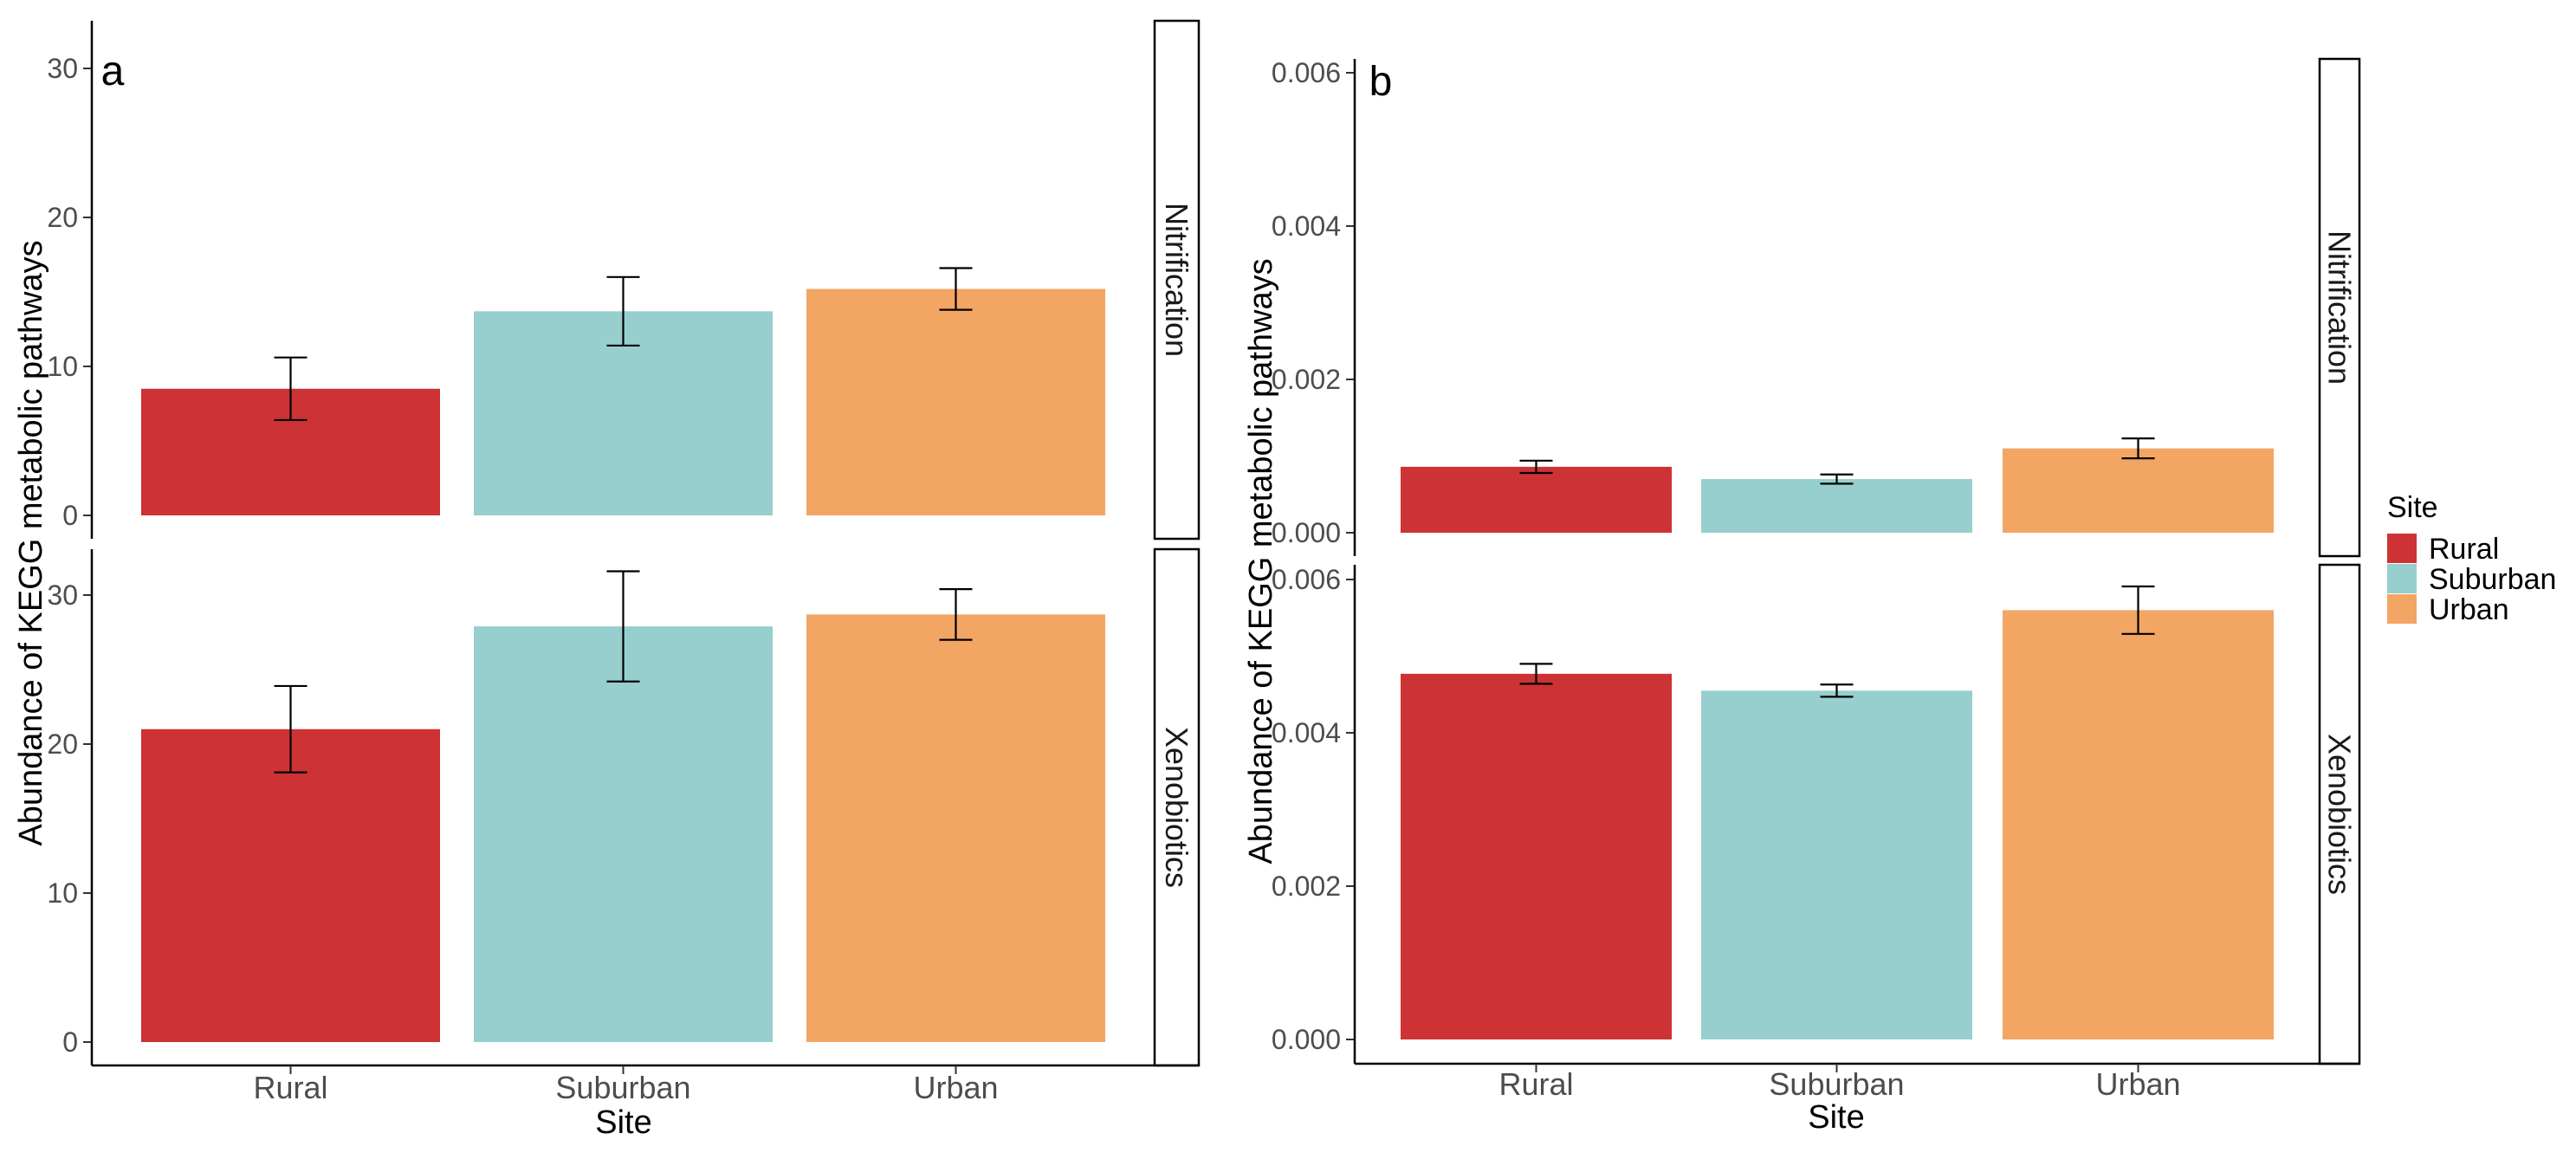  I want to click on legend-label: Urban, so click(2469, 609).